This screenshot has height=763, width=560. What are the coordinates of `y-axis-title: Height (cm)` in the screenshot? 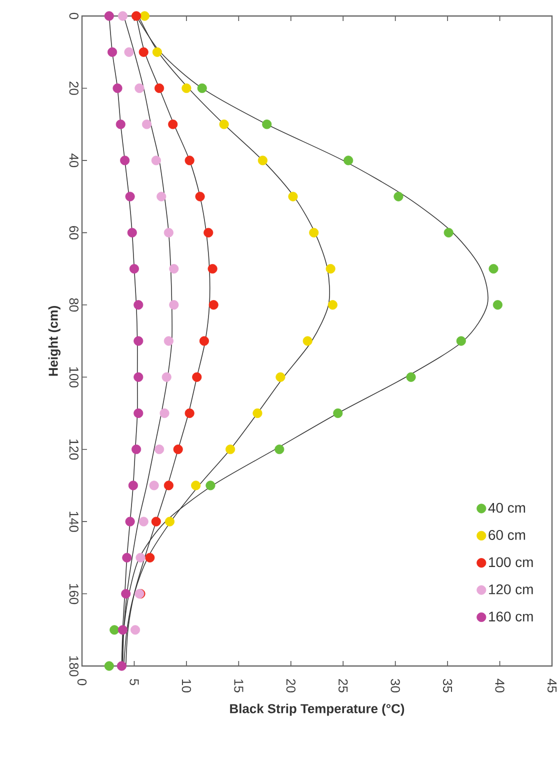 It's located at (54, 341).